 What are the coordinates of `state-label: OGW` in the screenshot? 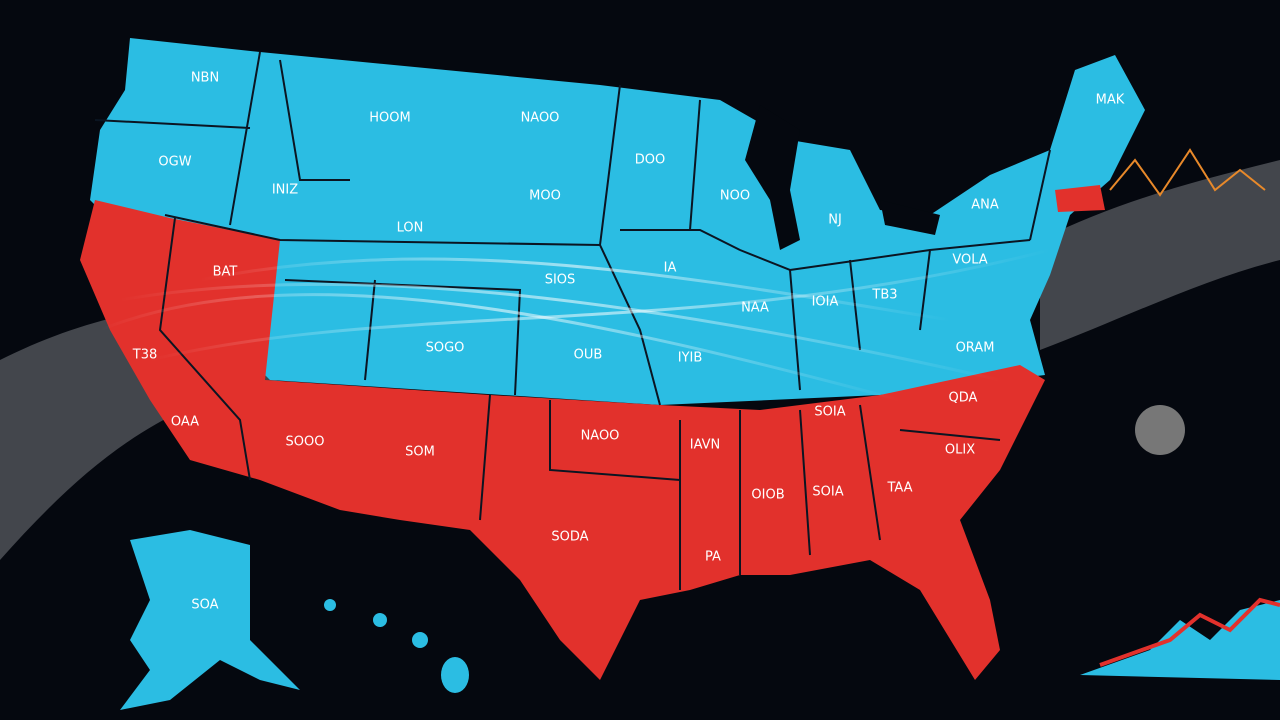 It's located at (174, 162).